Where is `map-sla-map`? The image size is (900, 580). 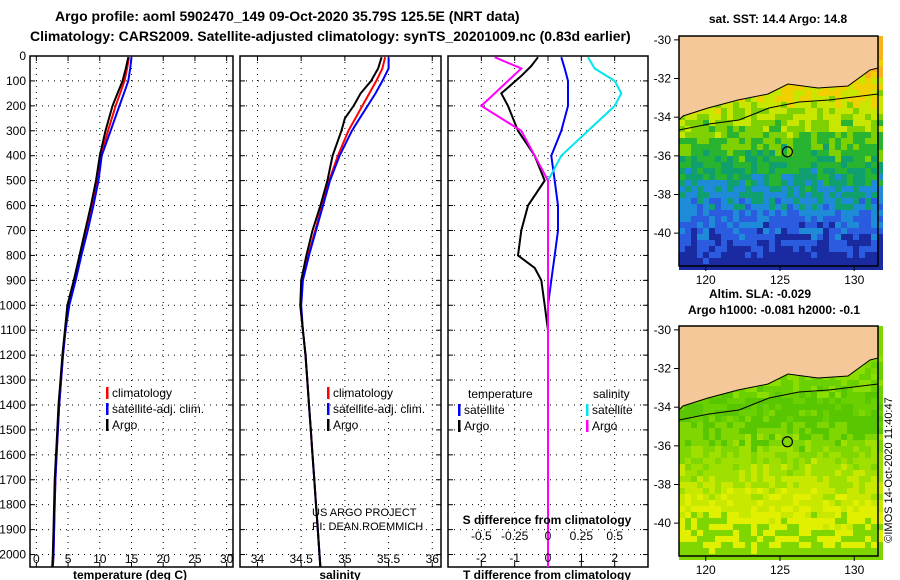
map-sla-map is located at coordinates (778, 443).